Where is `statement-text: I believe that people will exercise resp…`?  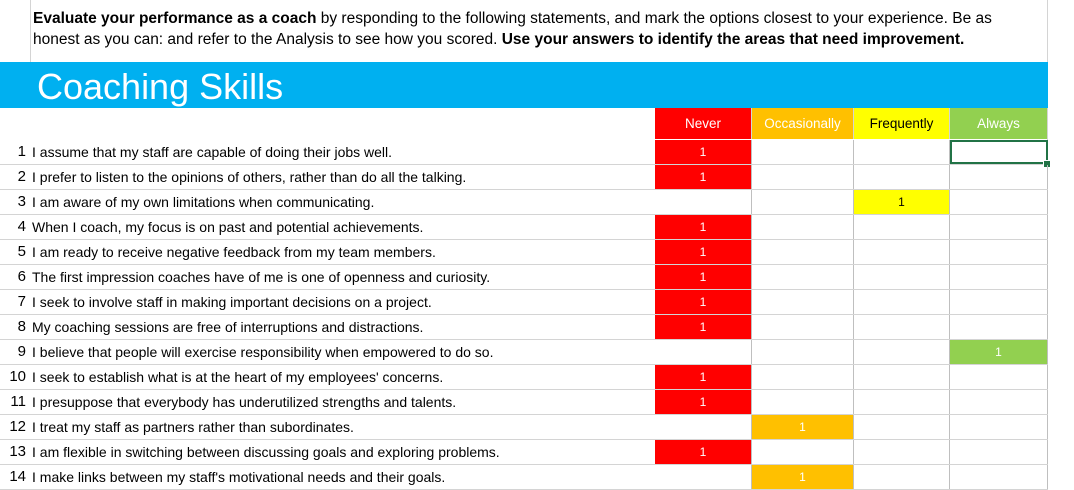
statement-text: I believe that people will exercise resp… is located at coordinates (263, 352).